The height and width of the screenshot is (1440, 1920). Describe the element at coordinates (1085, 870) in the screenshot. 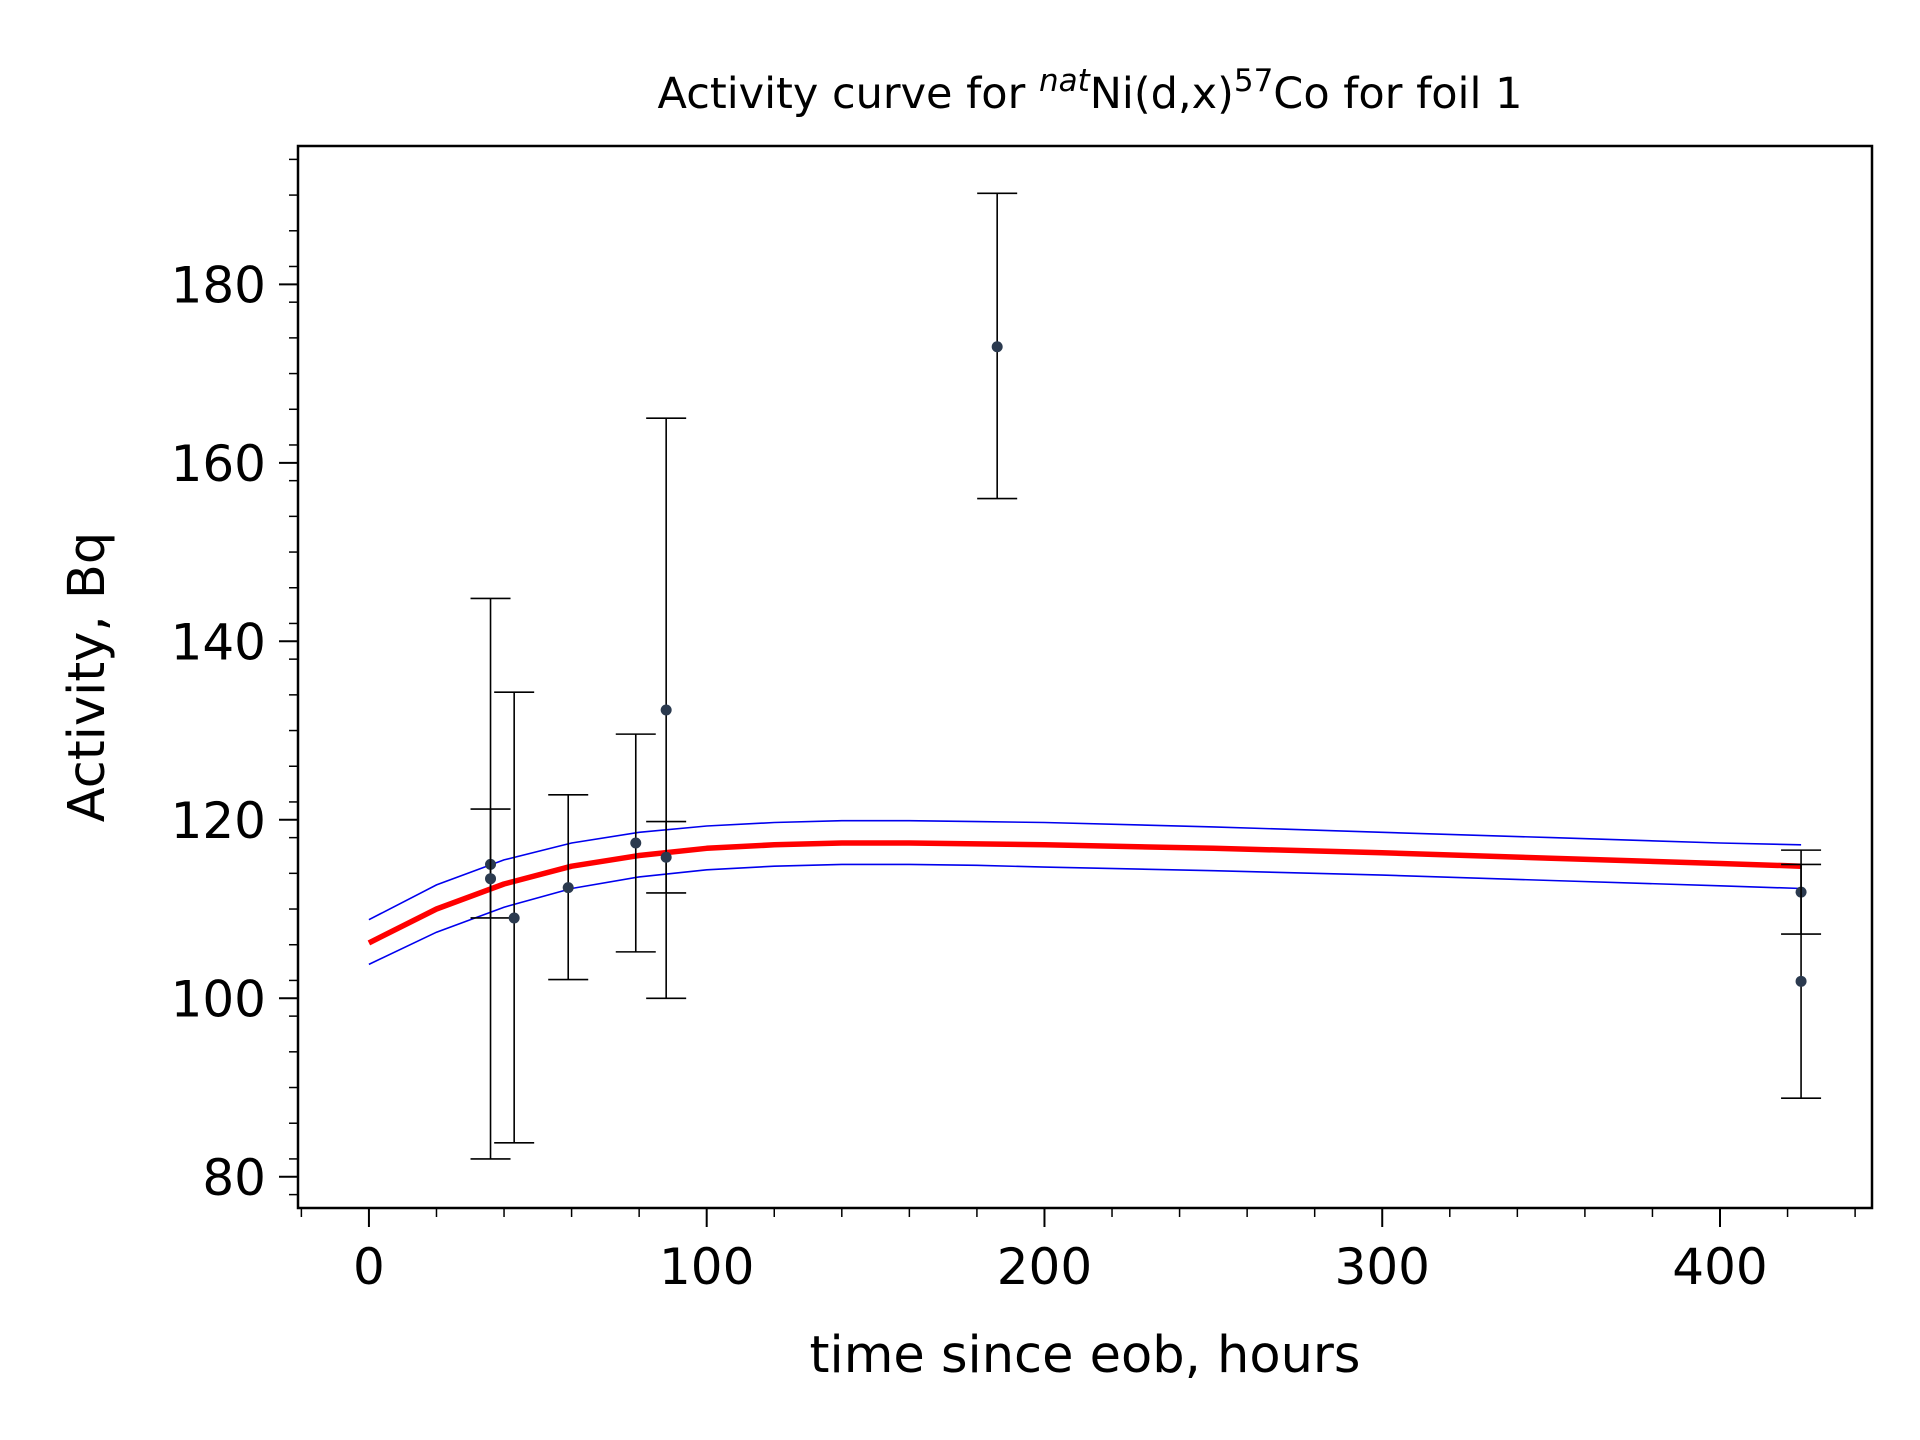

I see `confidence-band-upper-line` at that location.